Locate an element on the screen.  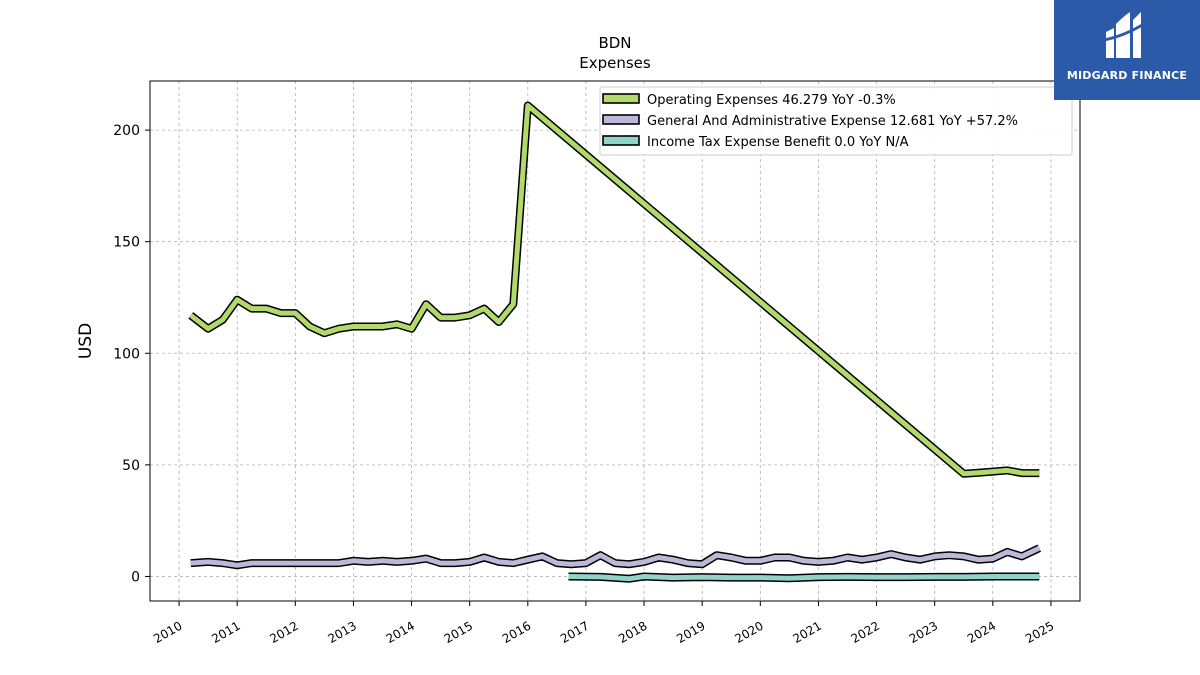
brand-name: MIDGARD FINANCE is located at coordinates (1127, 75).